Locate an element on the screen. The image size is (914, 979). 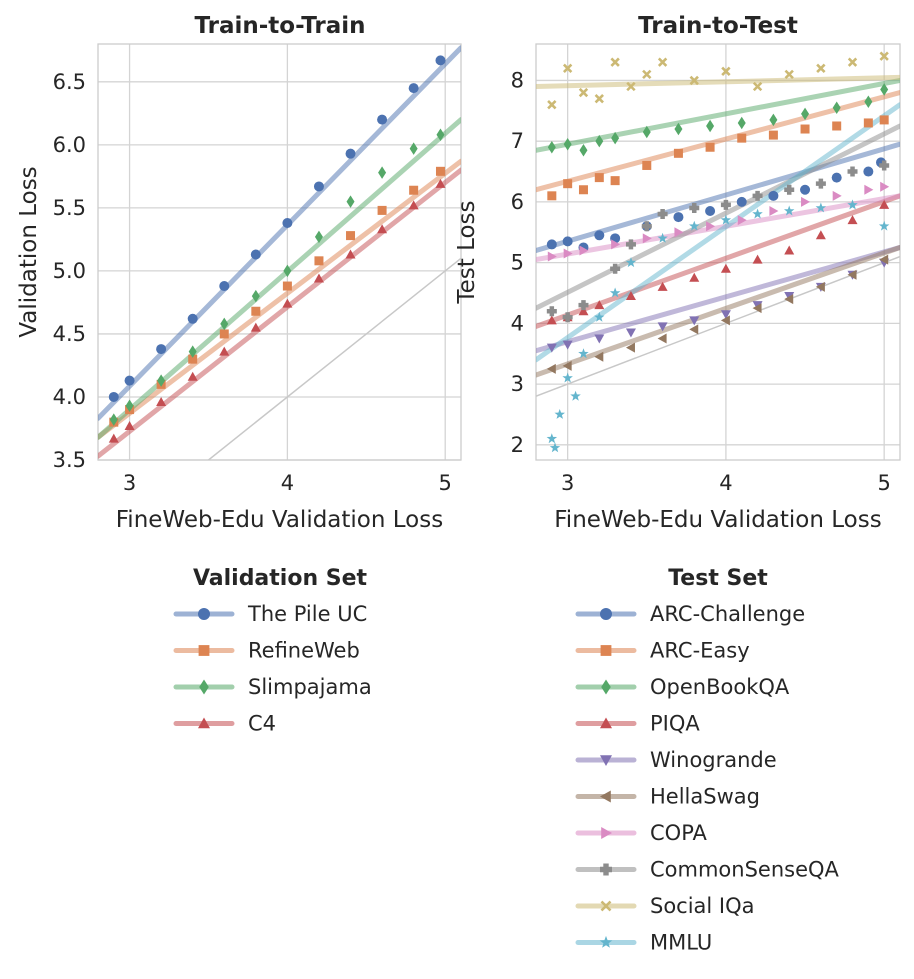
legend-label: ARC-Easy is located at coordinates (700, 651).